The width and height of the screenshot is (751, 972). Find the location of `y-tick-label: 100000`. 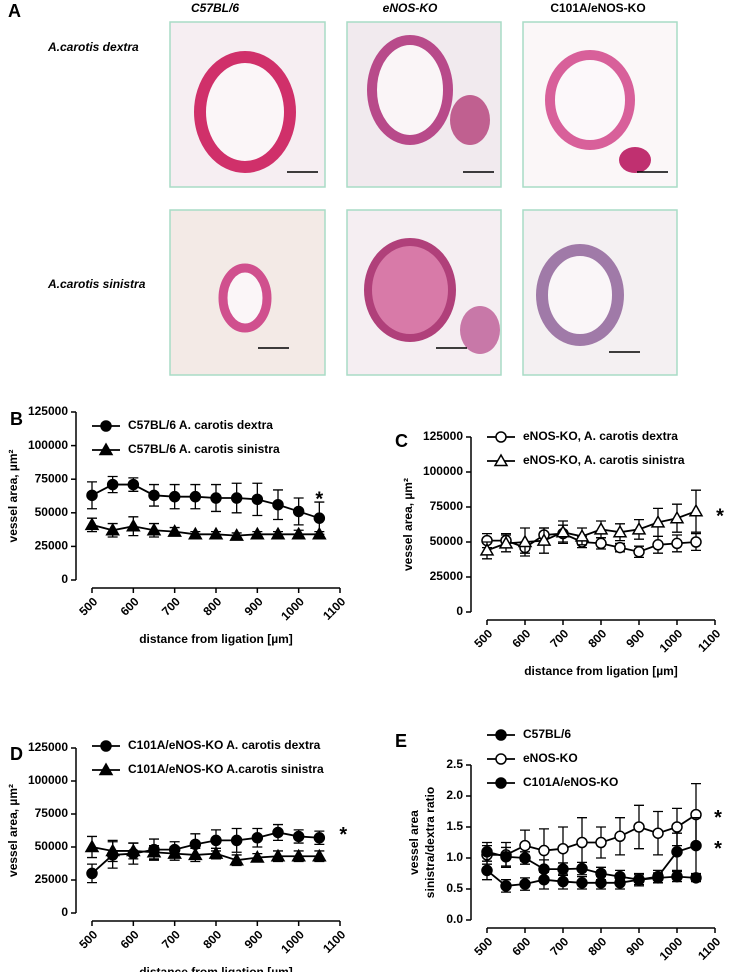

y-tick-label: 100000 is located at coordinates (48, 445).